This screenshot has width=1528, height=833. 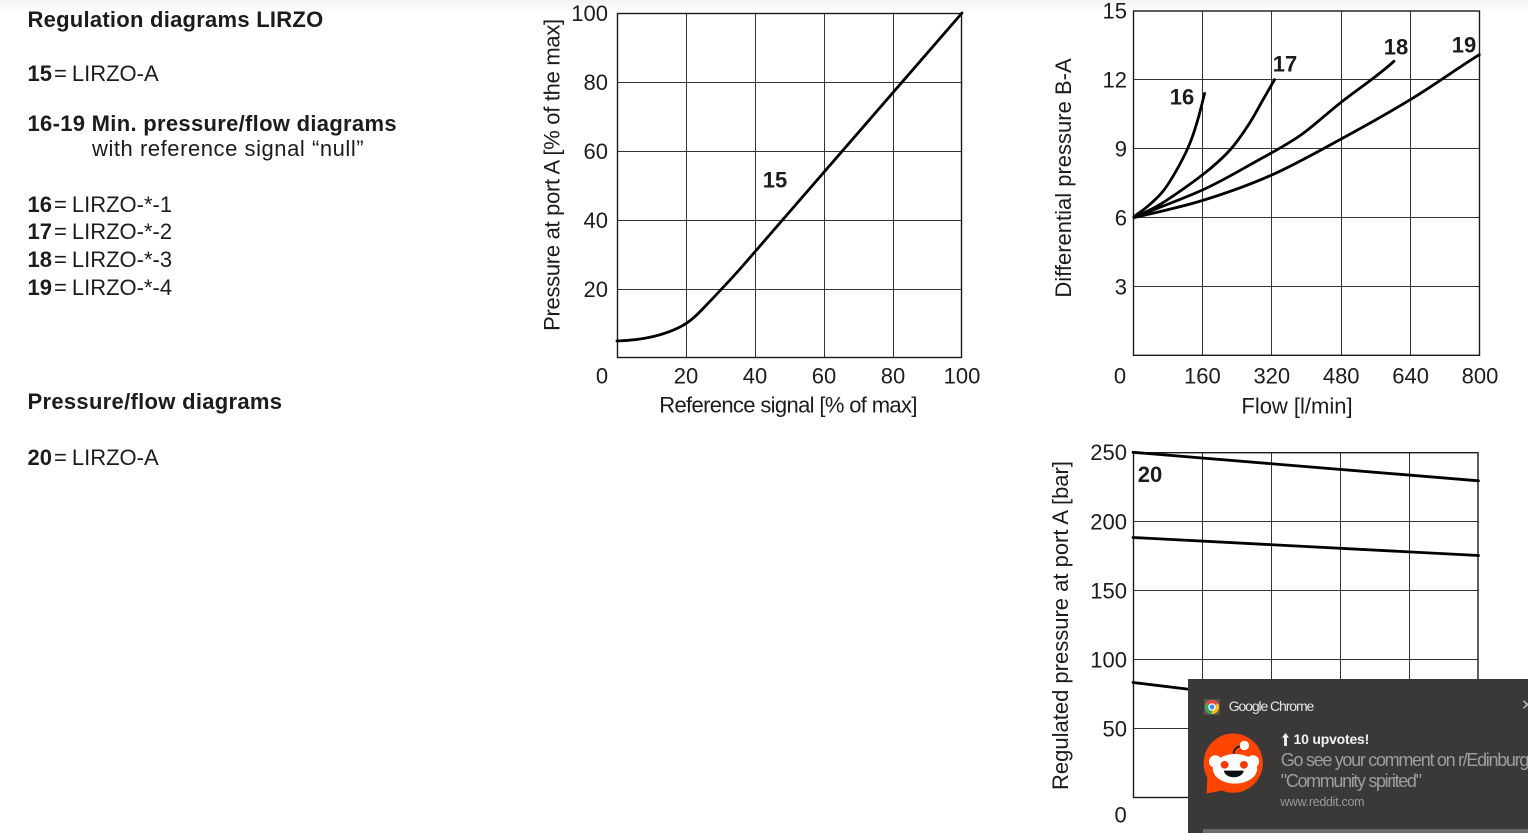 I want to click on svg-text: 250, so click(x=1108, y=452).